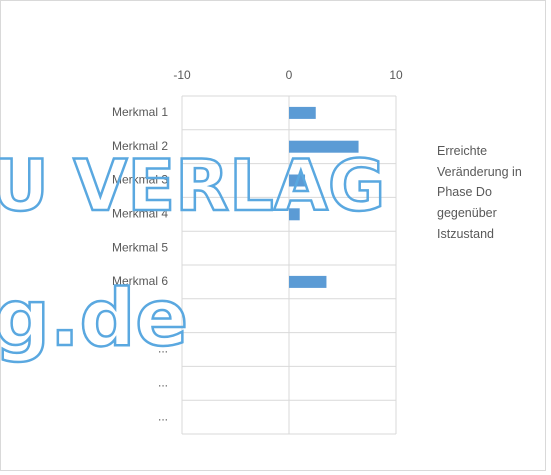 The width and height of the screenshot is (551, 475). Describe the element at coordinates (140, 146) in the screenshot. I see `y-tick-label: Merkmal 2` at that location.